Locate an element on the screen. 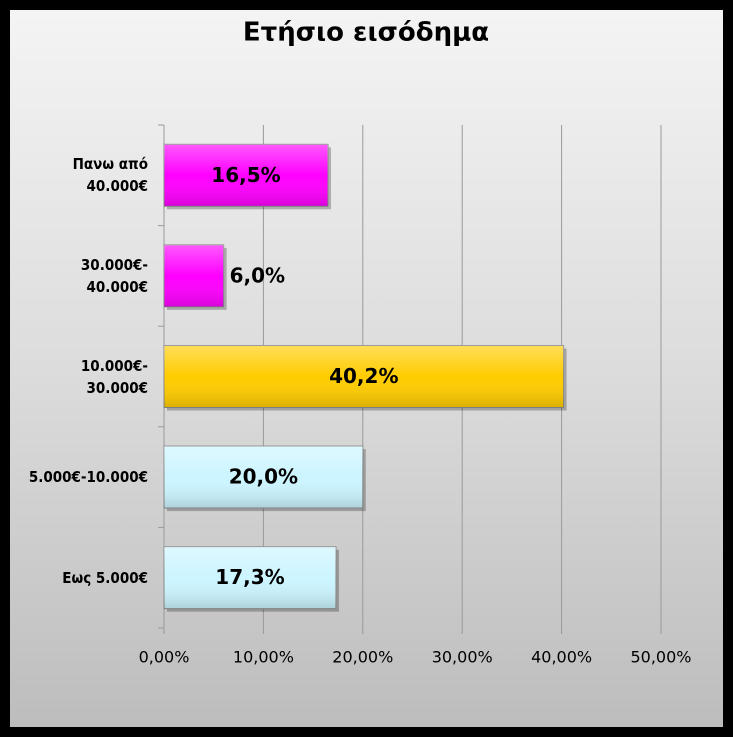  value-label: 16,5% is located at coordinates (245, 175).